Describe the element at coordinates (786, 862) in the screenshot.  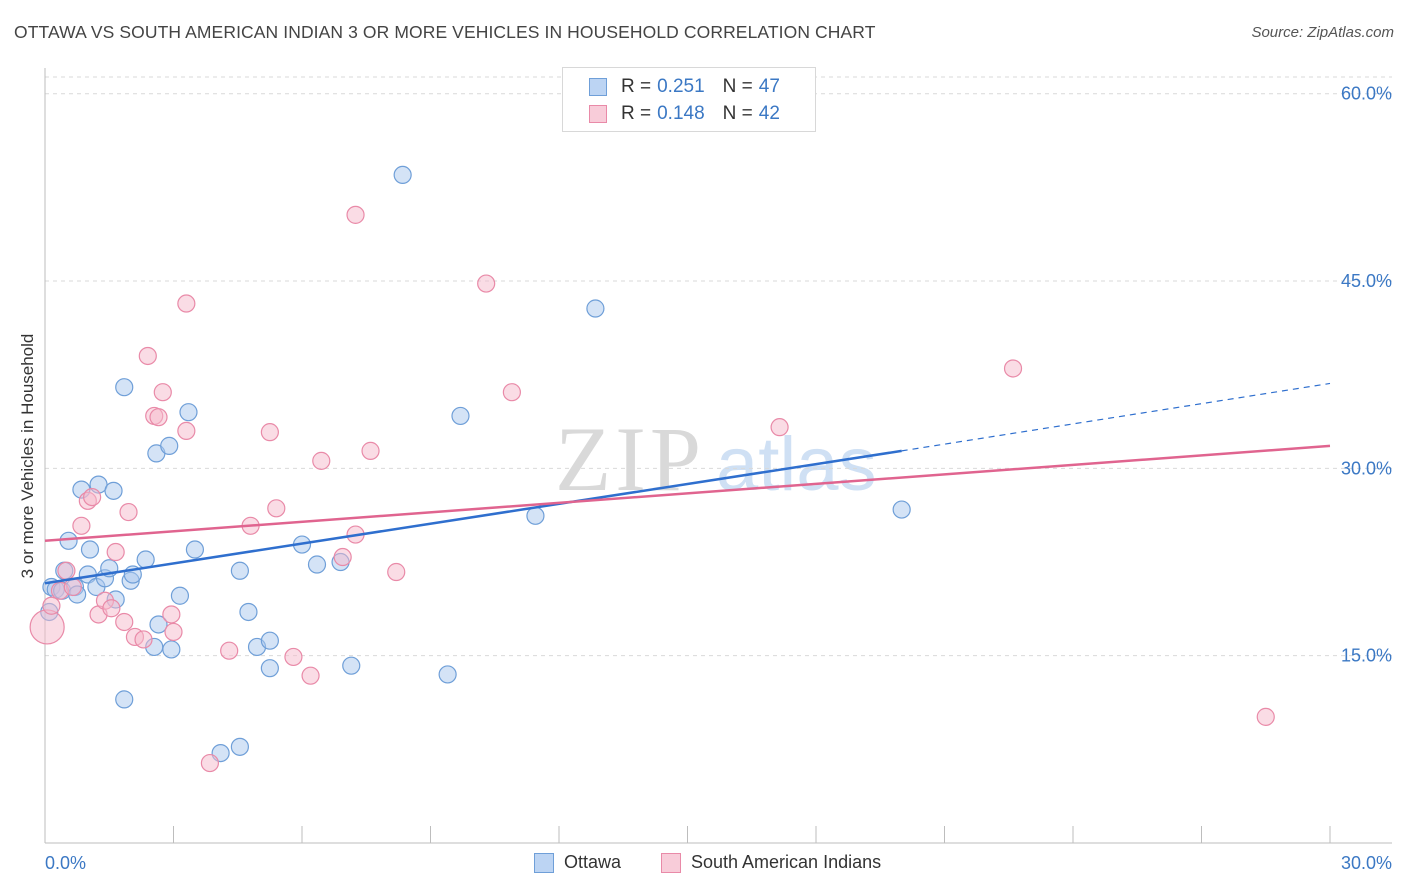
I see `sai-legend-label: South American Indians` at that location.